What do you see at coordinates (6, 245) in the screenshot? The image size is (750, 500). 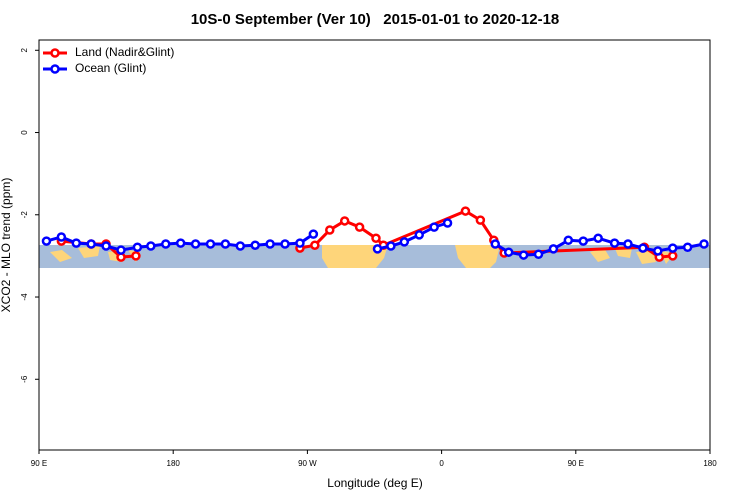 I see `y-axis-label: XCO2 - MLO trend (ppm)` at bounding box center [6, 245].